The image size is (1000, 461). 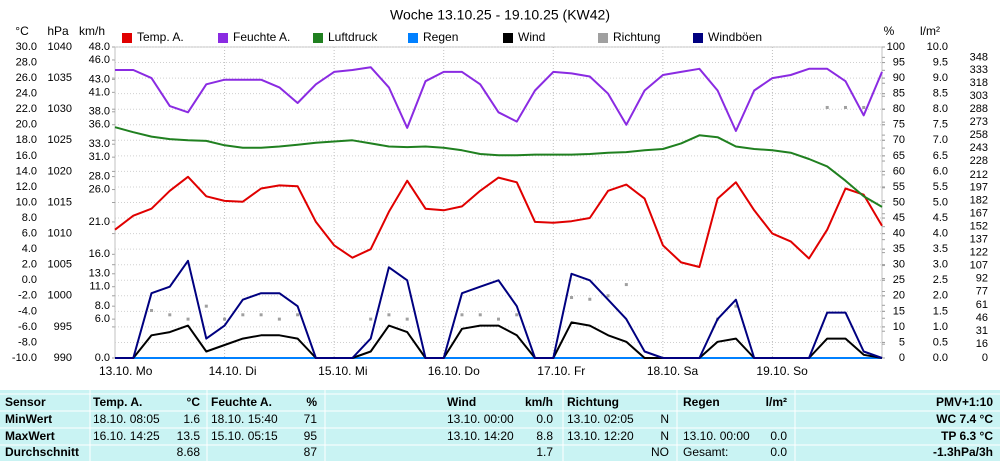 I want to click on x-tick-label: 17.10. Fr, so click(x=561, y=371).